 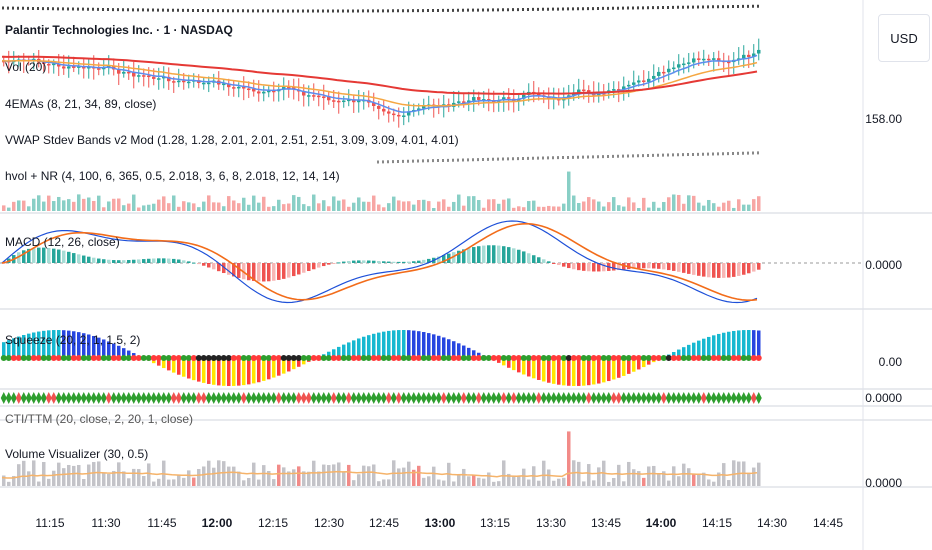 I want to click on macd-indicator-label: MACD (12, 26, close), so click(x=62, y=242).